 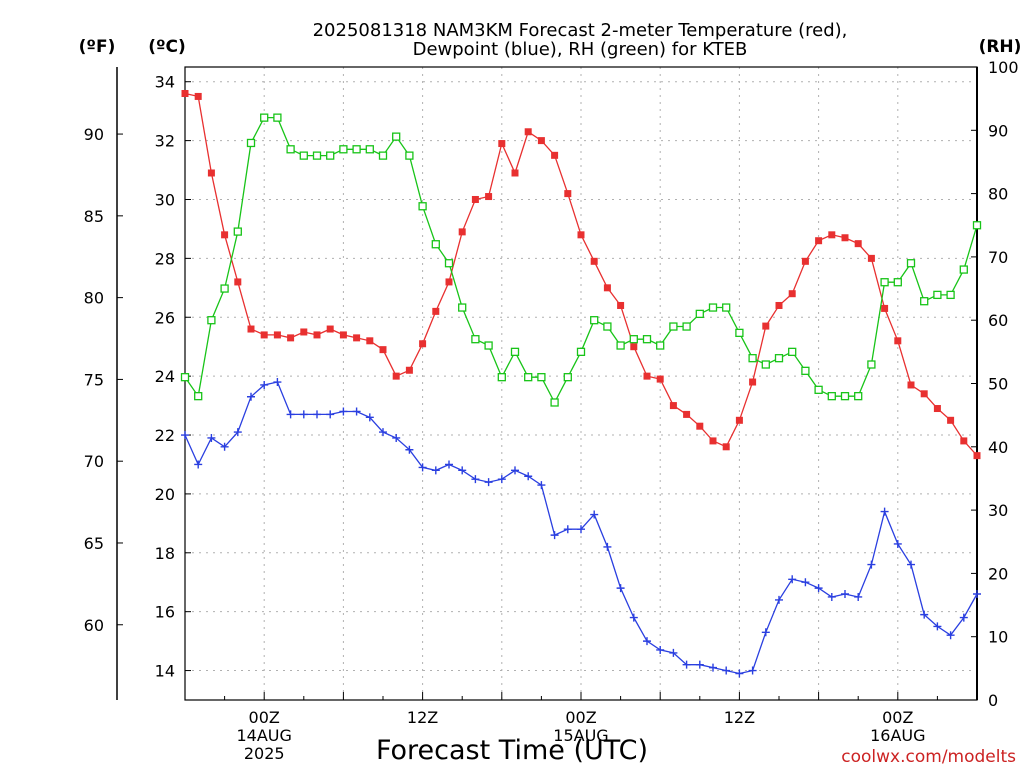 I want to click on rh-tick-label: 30, so click(x=998, y=510).